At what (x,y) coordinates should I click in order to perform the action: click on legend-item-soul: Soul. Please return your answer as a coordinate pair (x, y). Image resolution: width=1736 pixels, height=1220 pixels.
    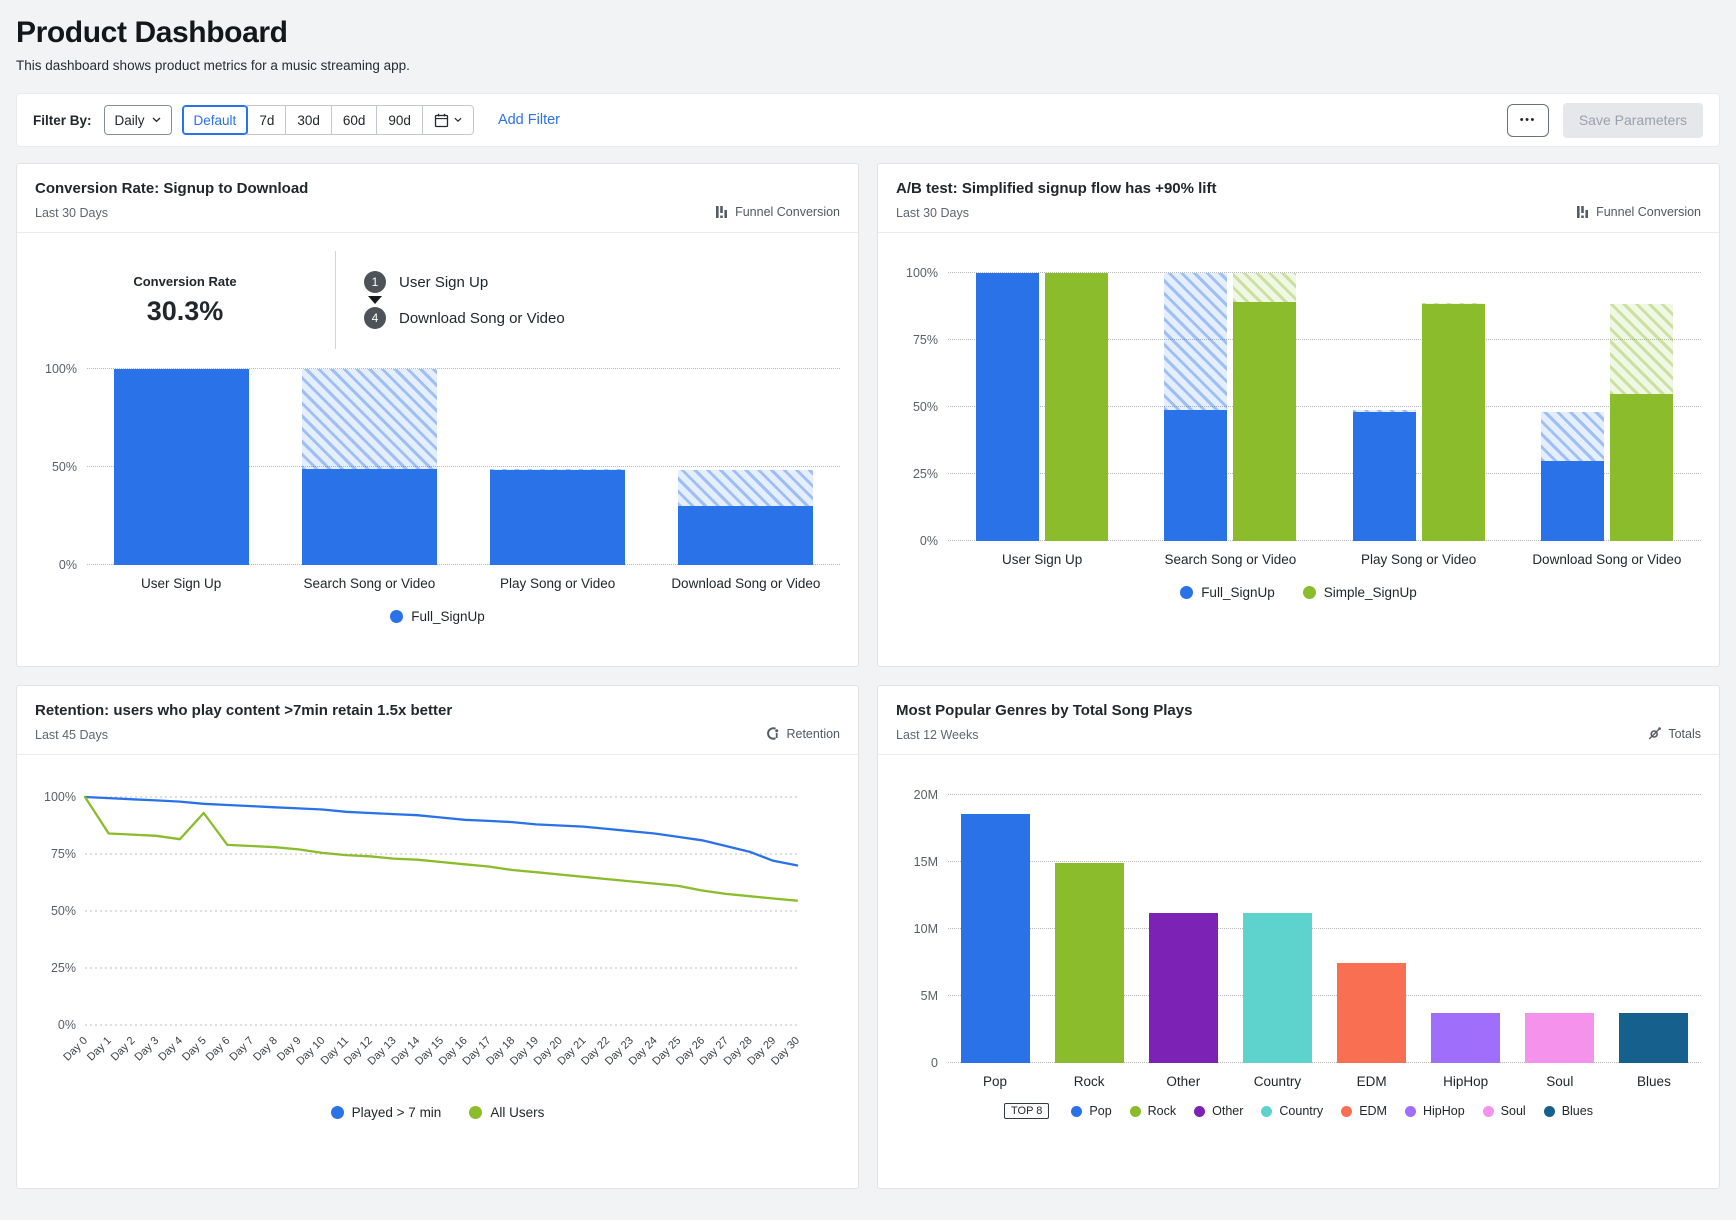
    Looking at the image, I should click on (1504, 1111).